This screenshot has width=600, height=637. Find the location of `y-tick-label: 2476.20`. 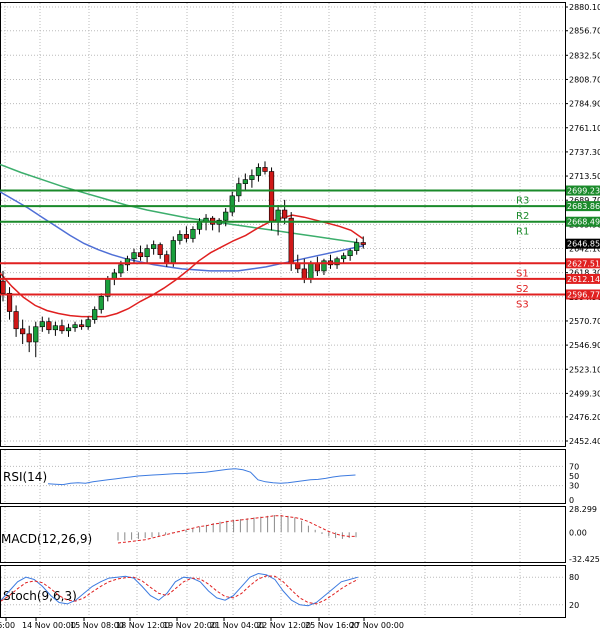

y-tick-label: 2476.20 is located at coordinates (584, 417).